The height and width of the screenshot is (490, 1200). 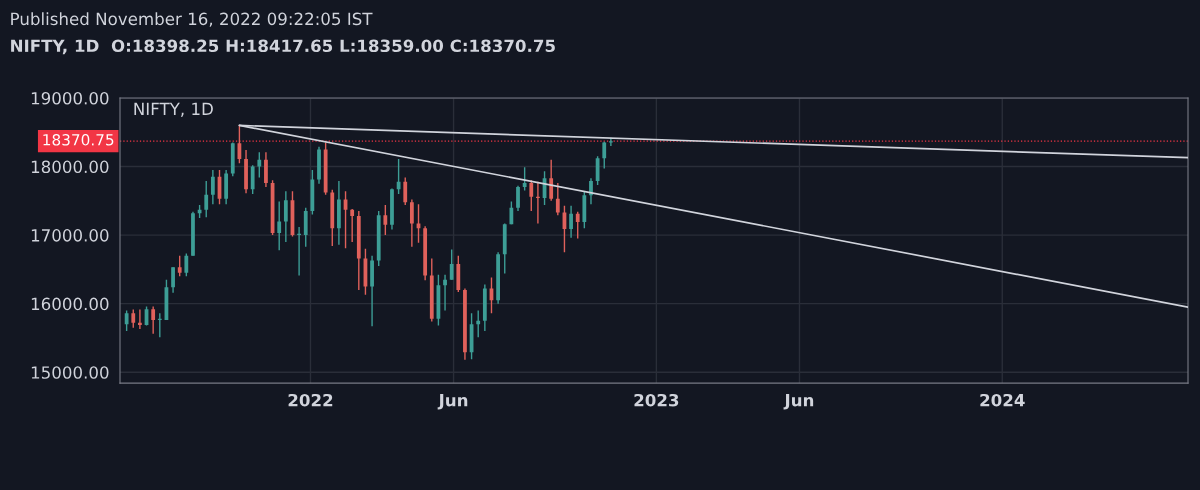 What do you see at coordinates (70, 372) in the screenshot?
I see `y-tick-label: 15000.00` at bounding box center [70, 372].